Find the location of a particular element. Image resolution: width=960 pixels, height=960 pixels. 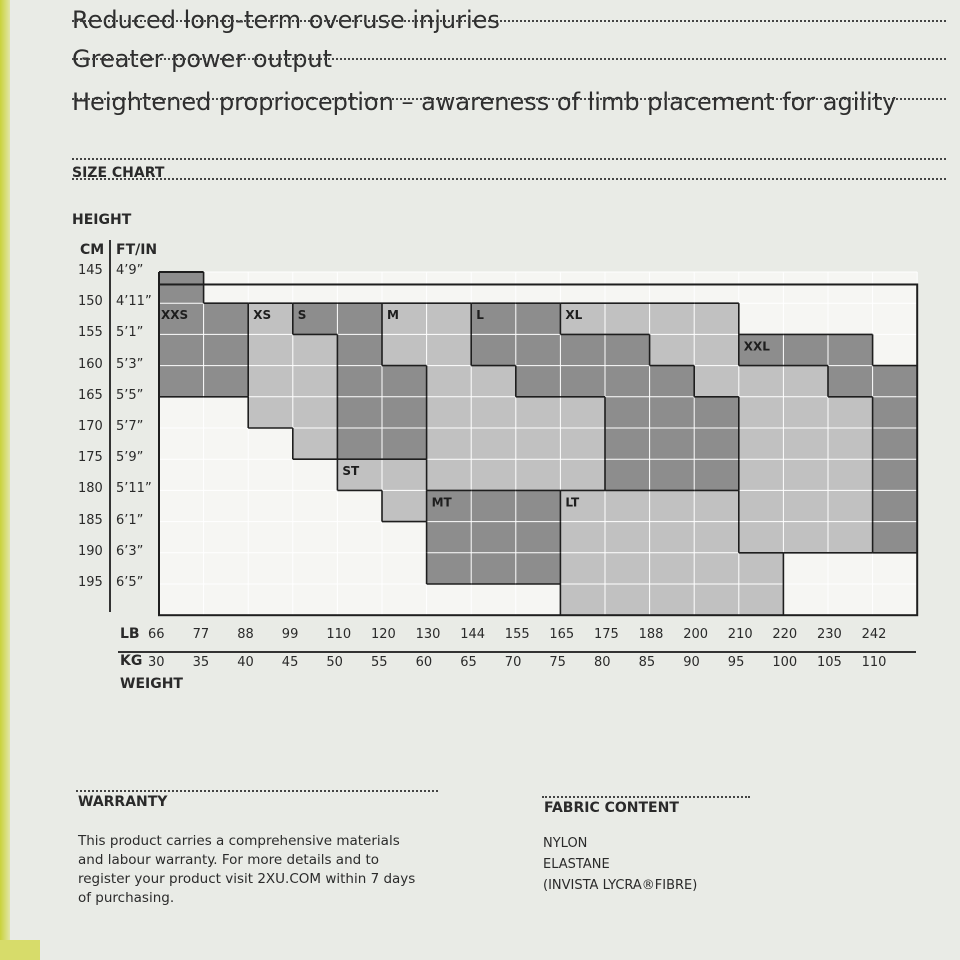

height-ftin-label: 5’1” is located at coordinates (130, 333).